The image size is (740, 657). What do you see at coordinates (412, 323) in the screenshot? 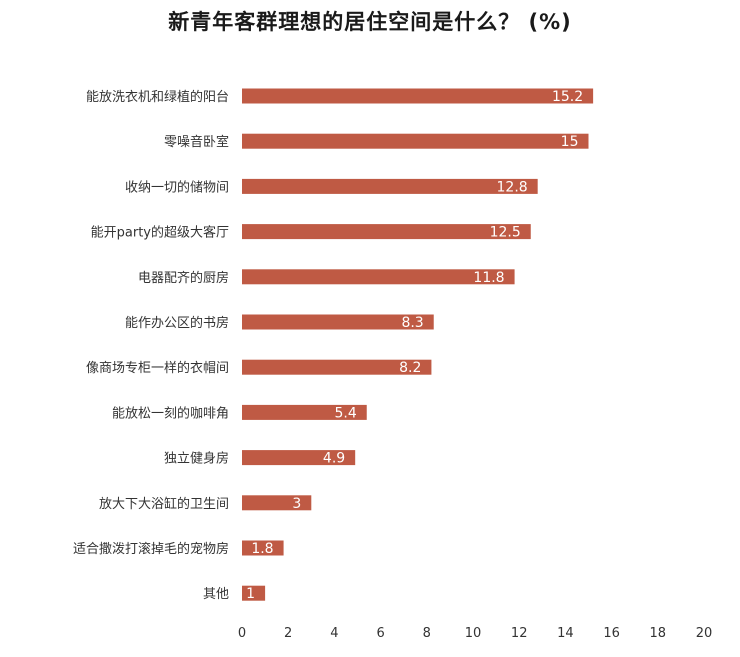
I see `bar-value-label: 8.3` at bounding box center [412, 323].